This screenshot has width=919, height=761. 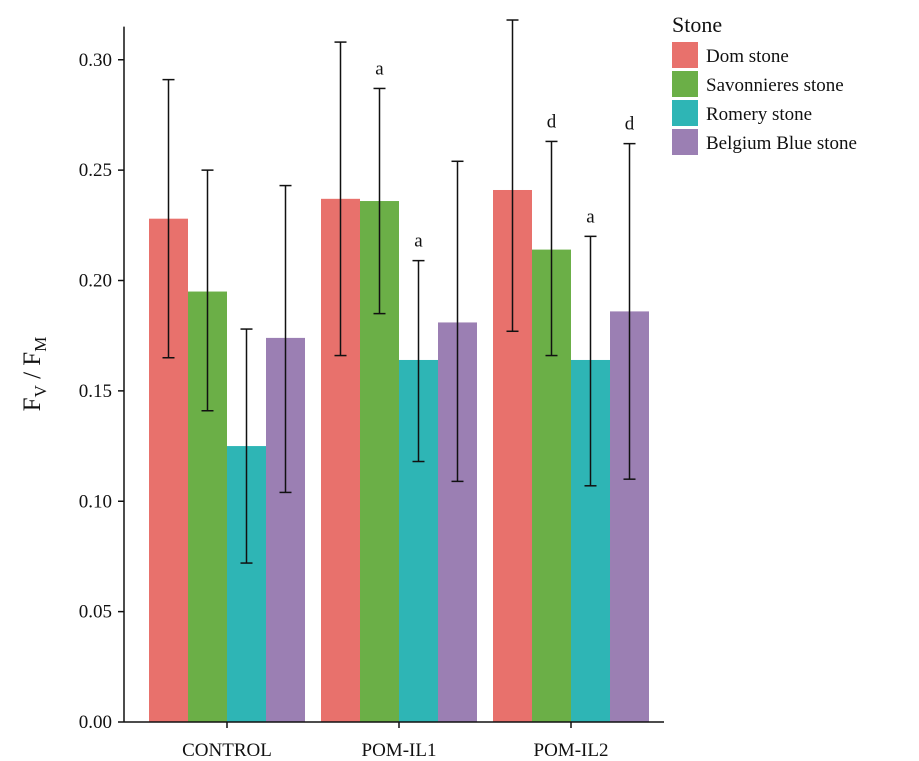 I want to click on x-axis: CONTROL POM-IL1 POM-IL2, so click(x=394, y=741).